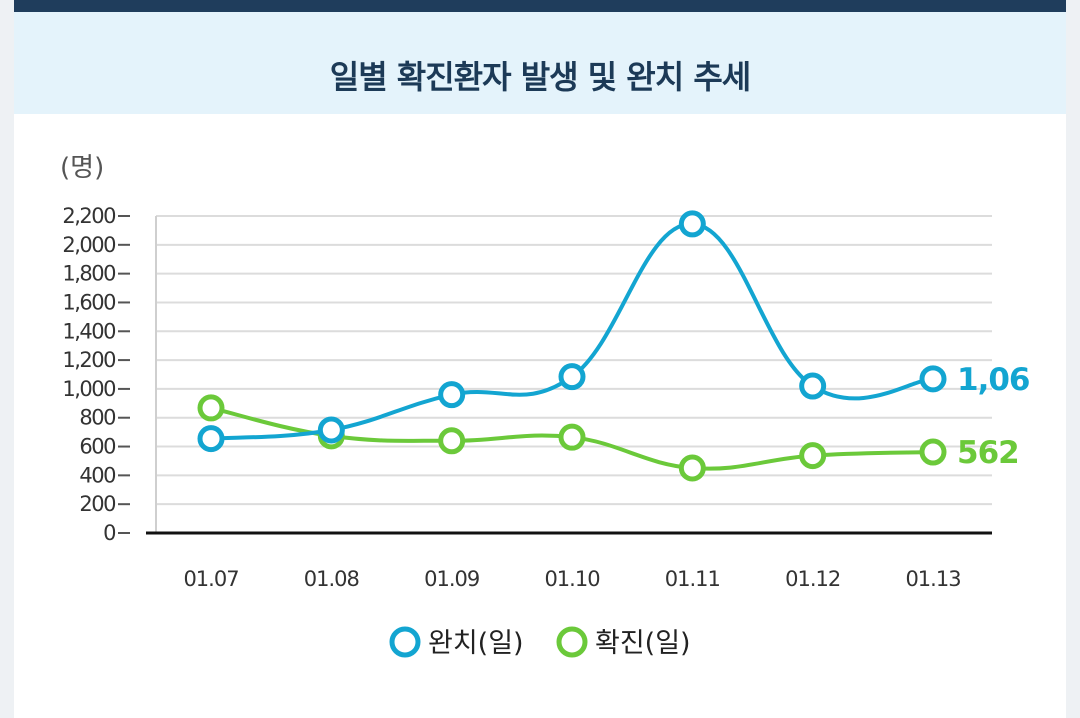  What do you see at coordinates (88, 274) in the screenshot?
I see `y-tick-label: 1,800` at bounding box center [88, 274].